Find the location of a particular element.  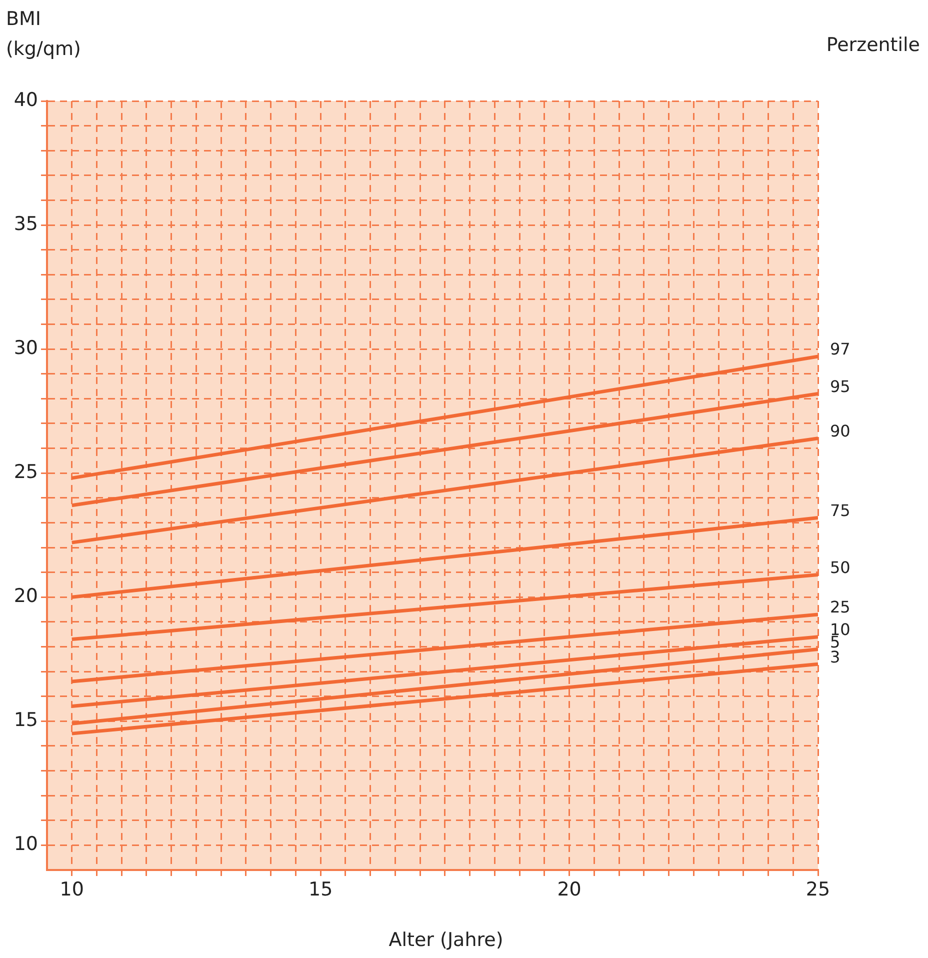

y-tick-label: 30 is located at coordinates (26, 348).